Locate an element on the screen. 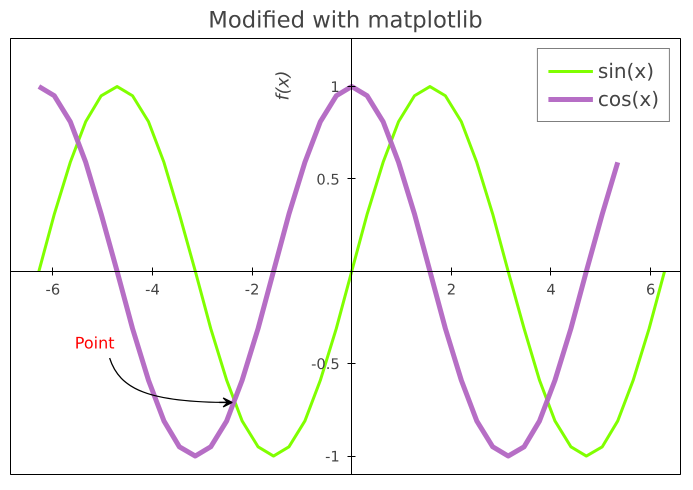  x-tick-label: 4 is located at coordinates (551, 289).